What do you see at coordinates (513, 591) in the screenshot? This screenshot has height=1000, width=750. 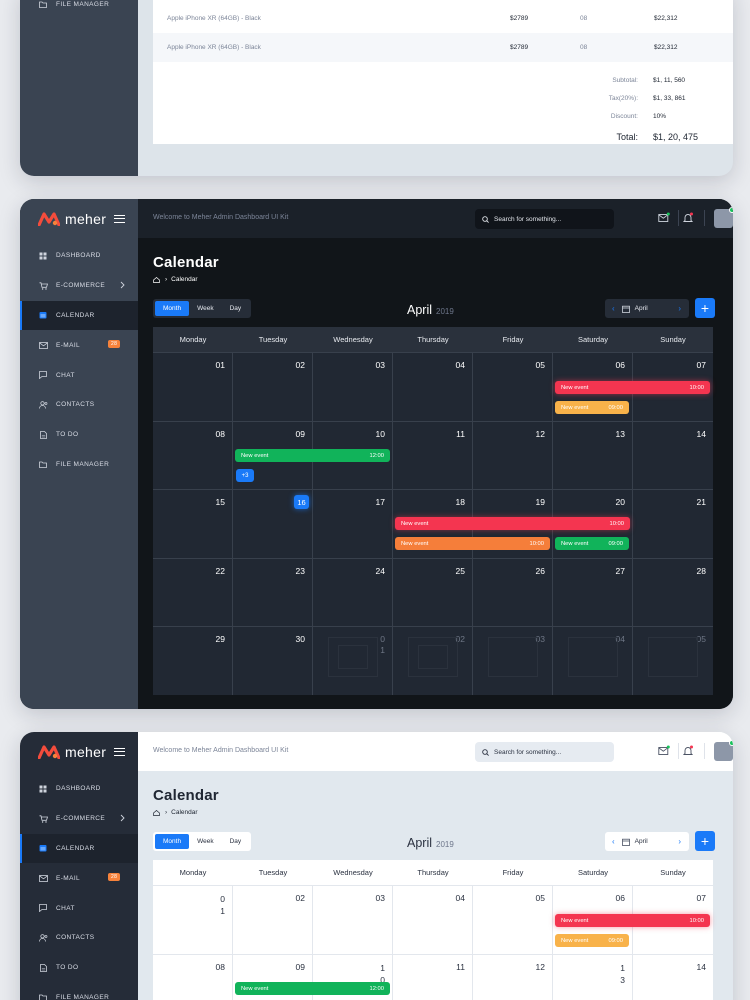 I see `calendar-day: 26` at bounding box center [513, 591].